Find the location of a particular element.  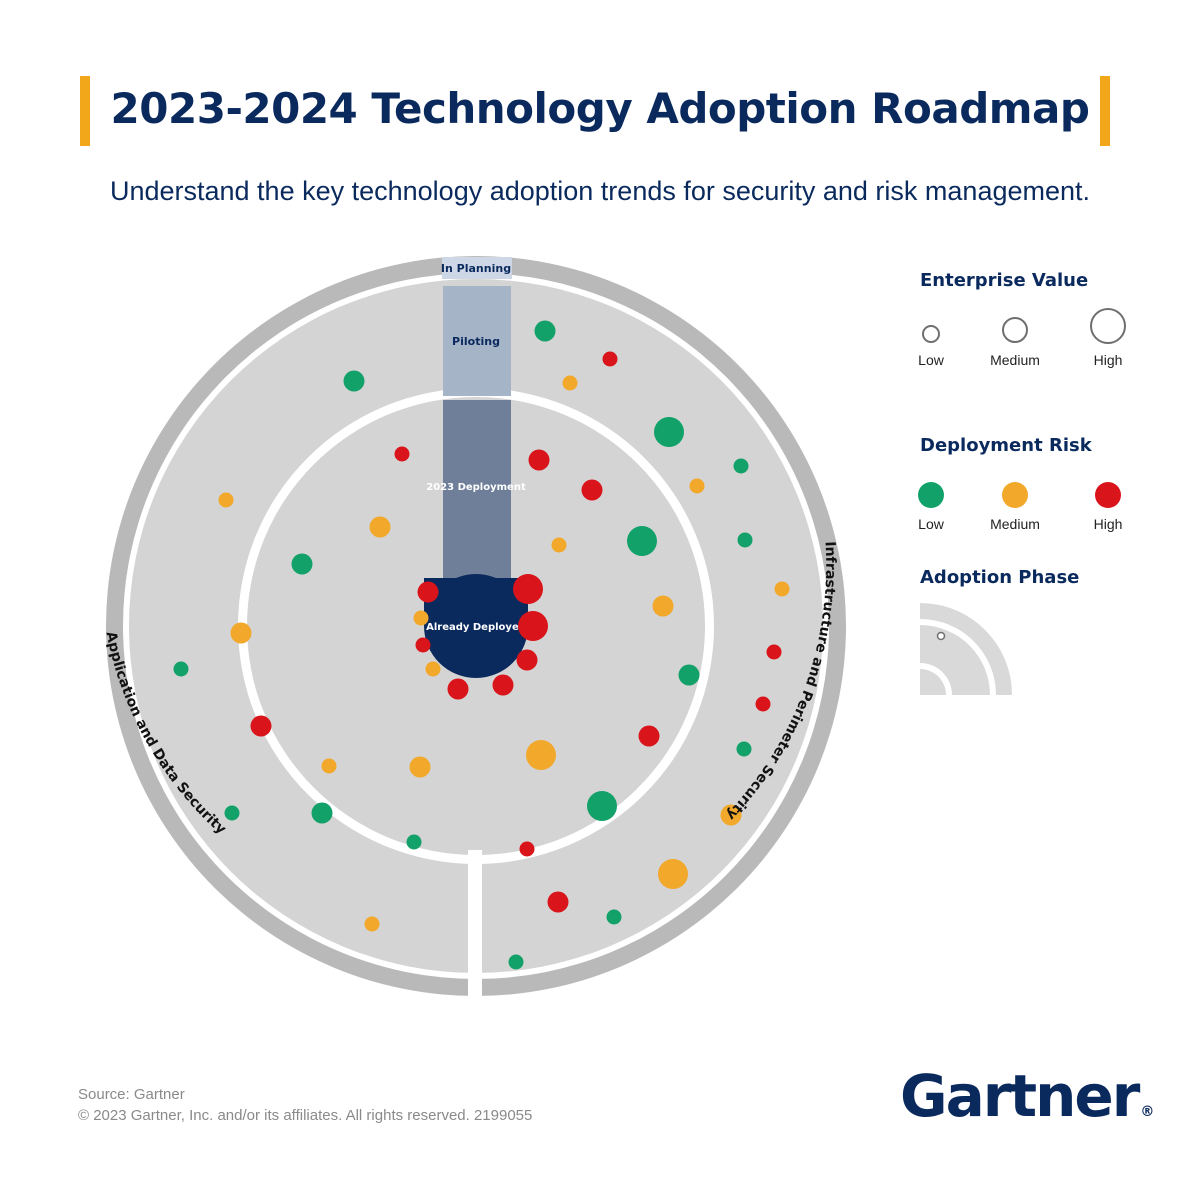

already-deployed-core-top is located at coordinates (476, 602).